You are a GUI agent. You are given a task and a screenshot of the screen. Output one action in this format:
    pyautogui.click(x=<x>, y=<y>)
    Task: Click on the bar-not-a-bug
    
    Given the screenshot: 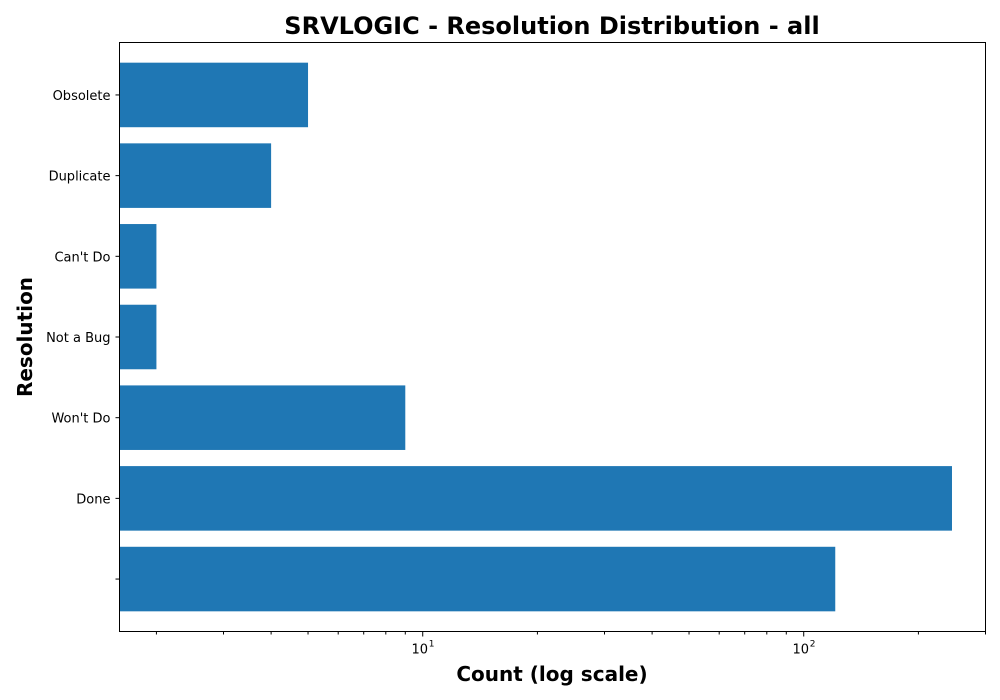 What is the action you would take?
    pyautogui.click(x=138, y=337)
    